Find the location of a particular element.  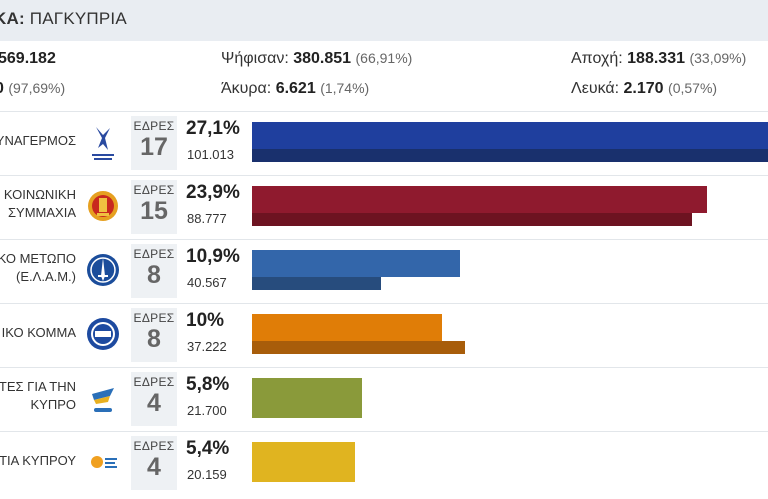

invalid-value: 6.621 is located at coordinates (295, 88).